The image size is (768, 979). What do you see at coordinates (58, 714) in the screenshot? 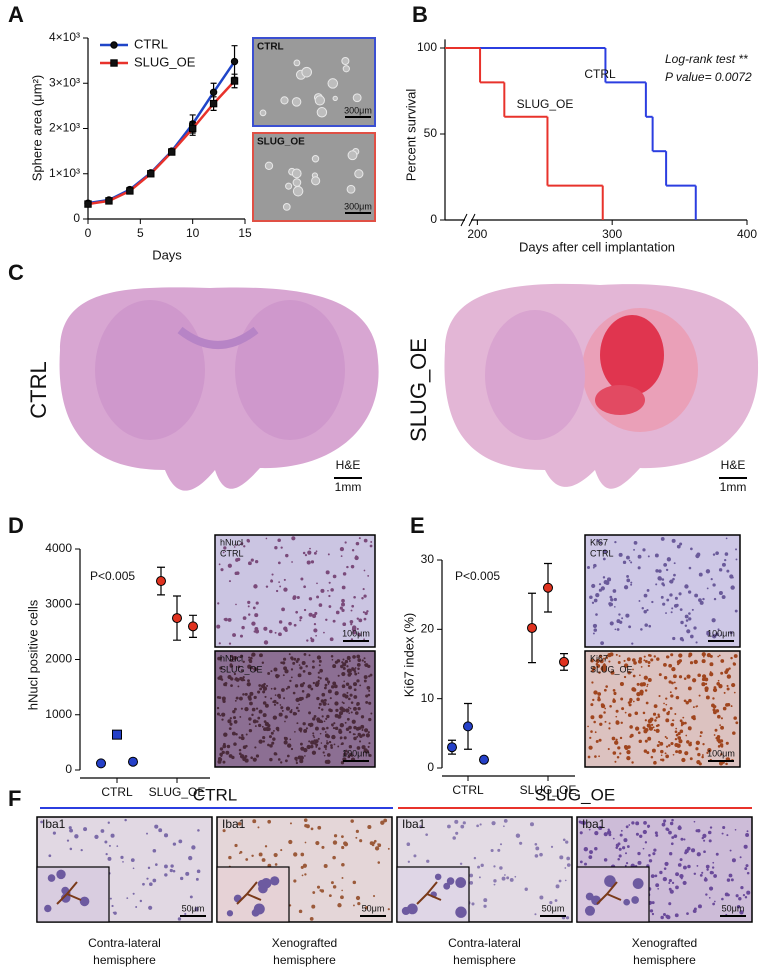
I see `y-tick-label: 1000` at bounding box center [58, 714].